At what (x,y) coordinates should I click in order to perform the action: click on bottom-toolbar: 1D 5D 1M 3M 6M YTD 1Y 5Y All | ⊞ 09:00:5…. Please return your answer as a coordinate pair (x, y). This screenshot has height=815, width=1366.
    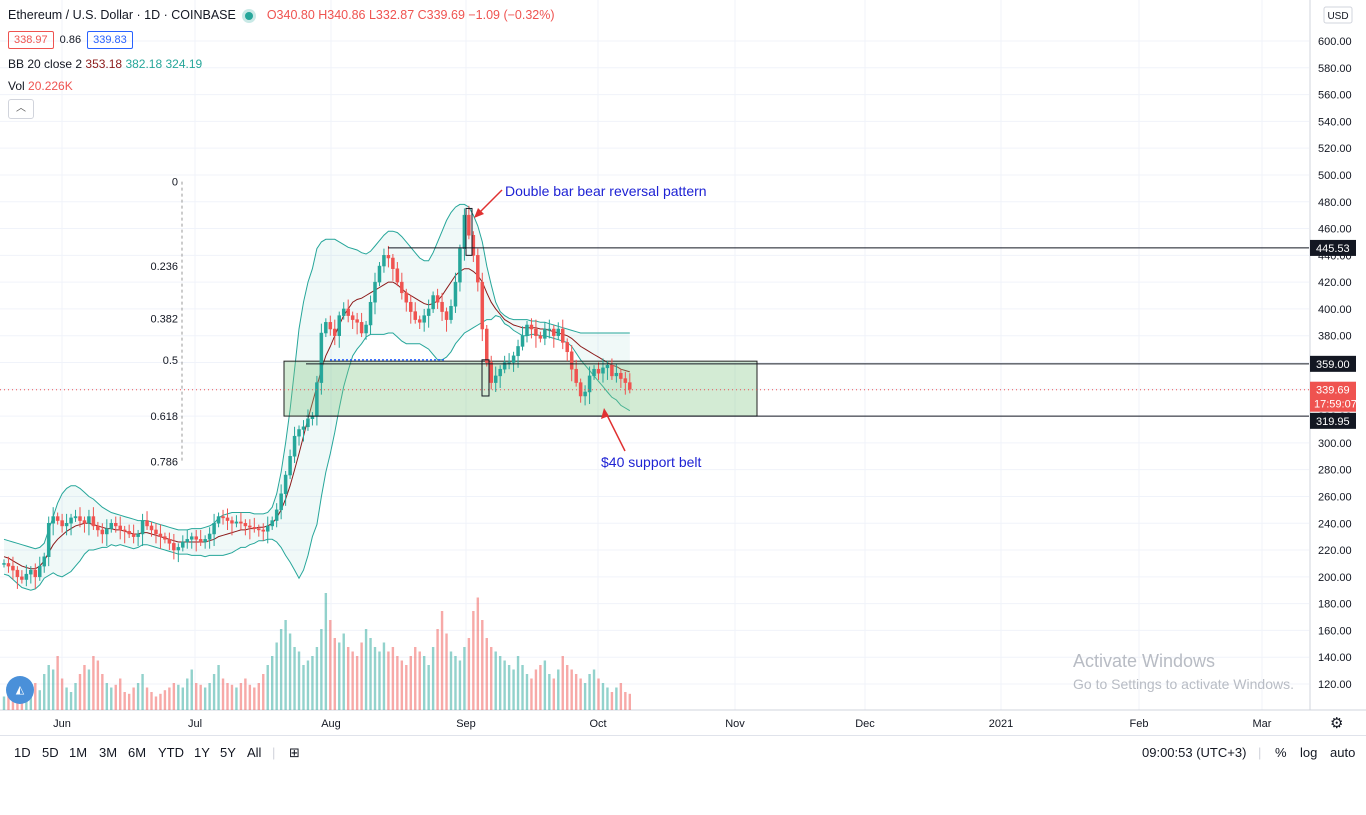
    Looking at the image, I should click on (683, 752).